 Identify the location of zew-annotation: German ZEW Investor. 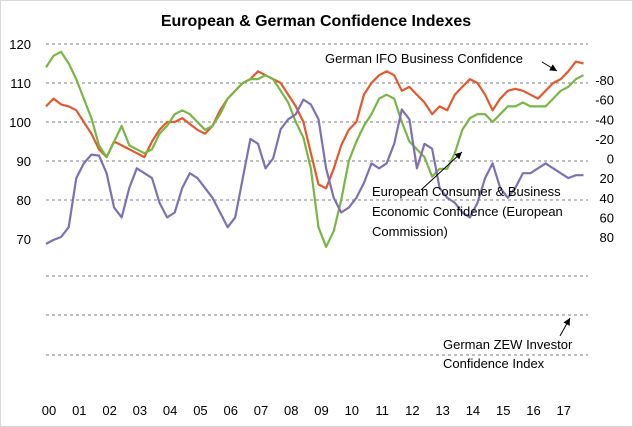
(508, 344).